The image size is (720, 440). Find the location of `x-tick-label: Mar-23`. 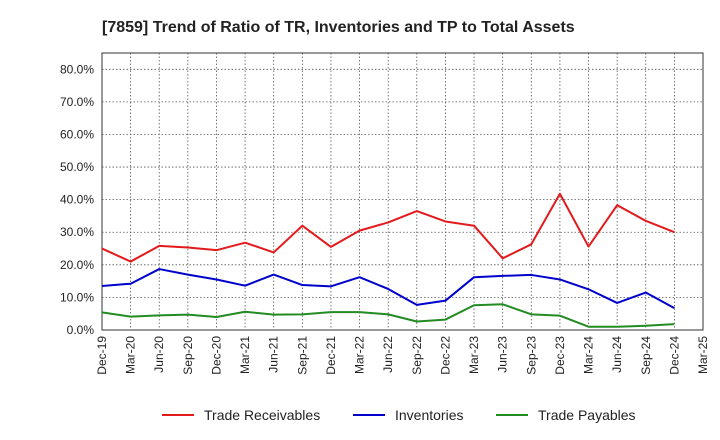

x-tick-label: Mar-23 is located at coordinates (474, 355).